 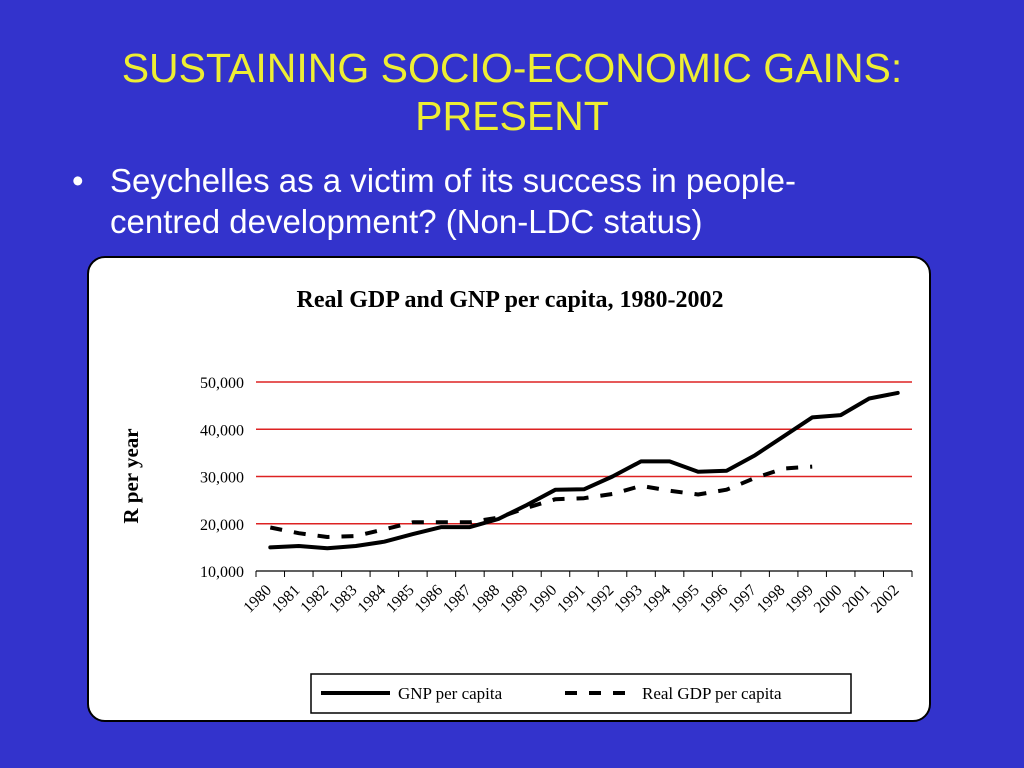 I want to click on y-tick-label: 20,000, so click(x=222, y=525).